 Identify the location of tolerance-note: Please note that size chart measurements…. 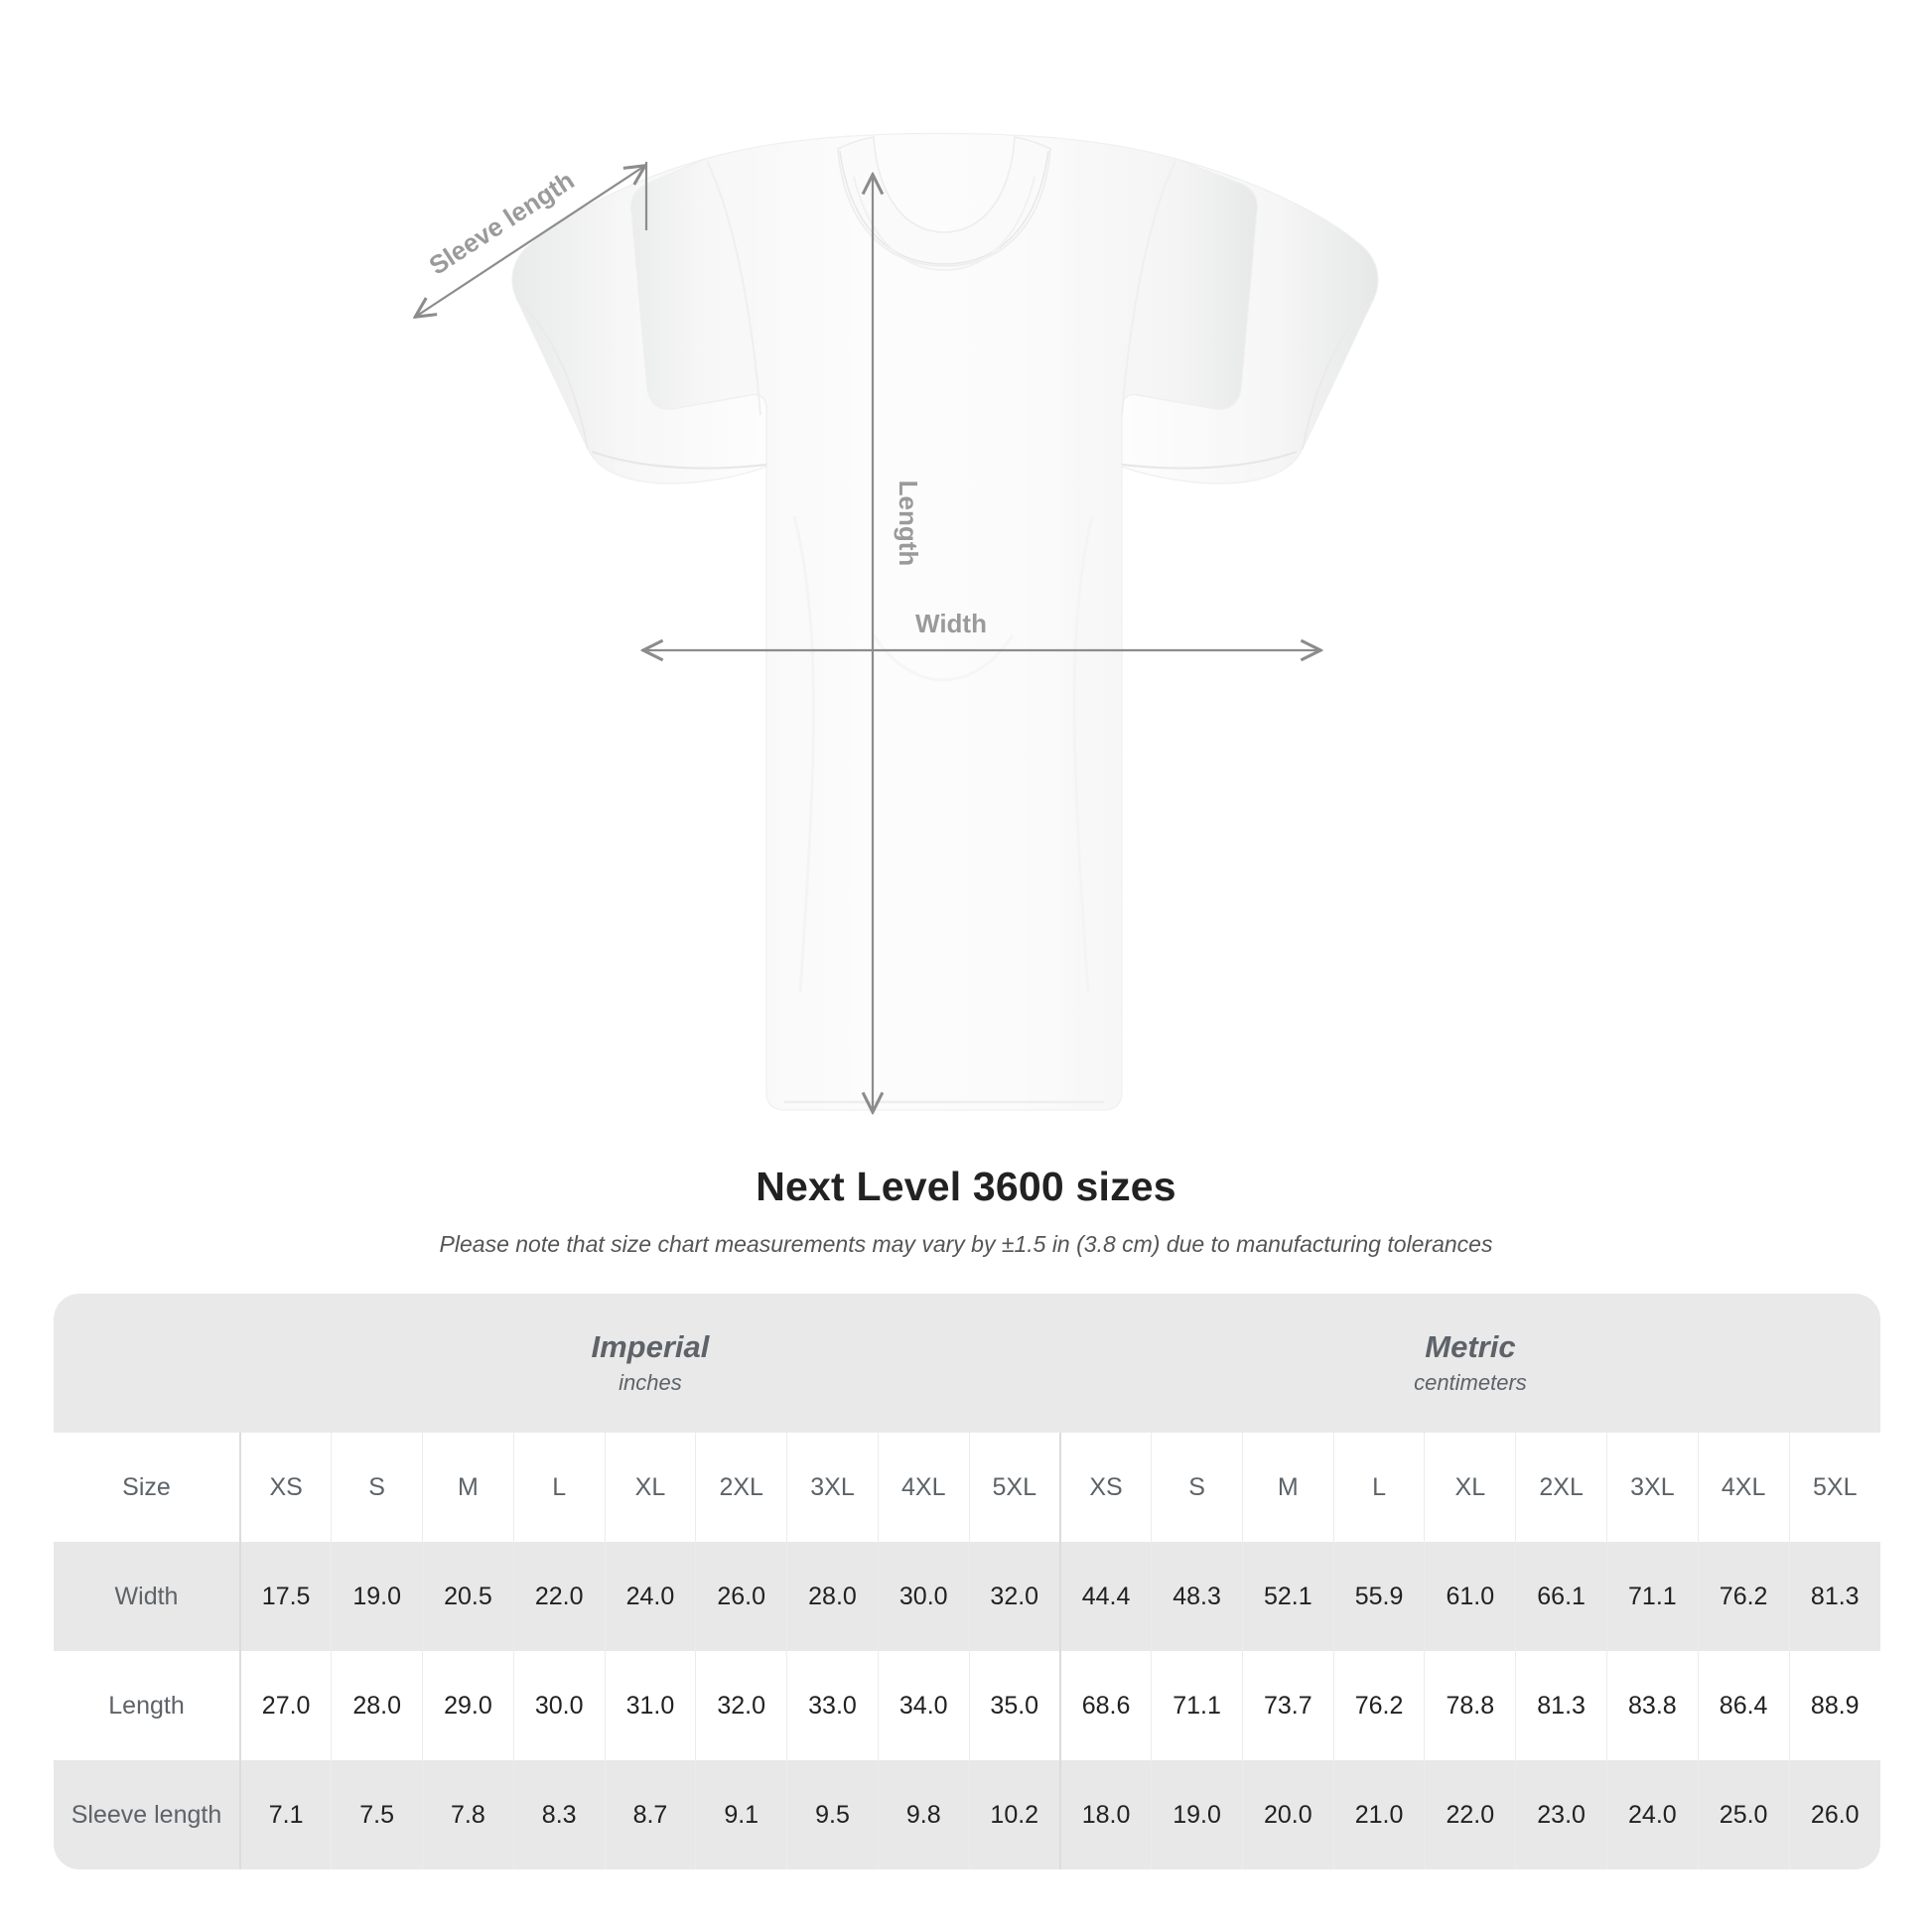
(966, 1244).